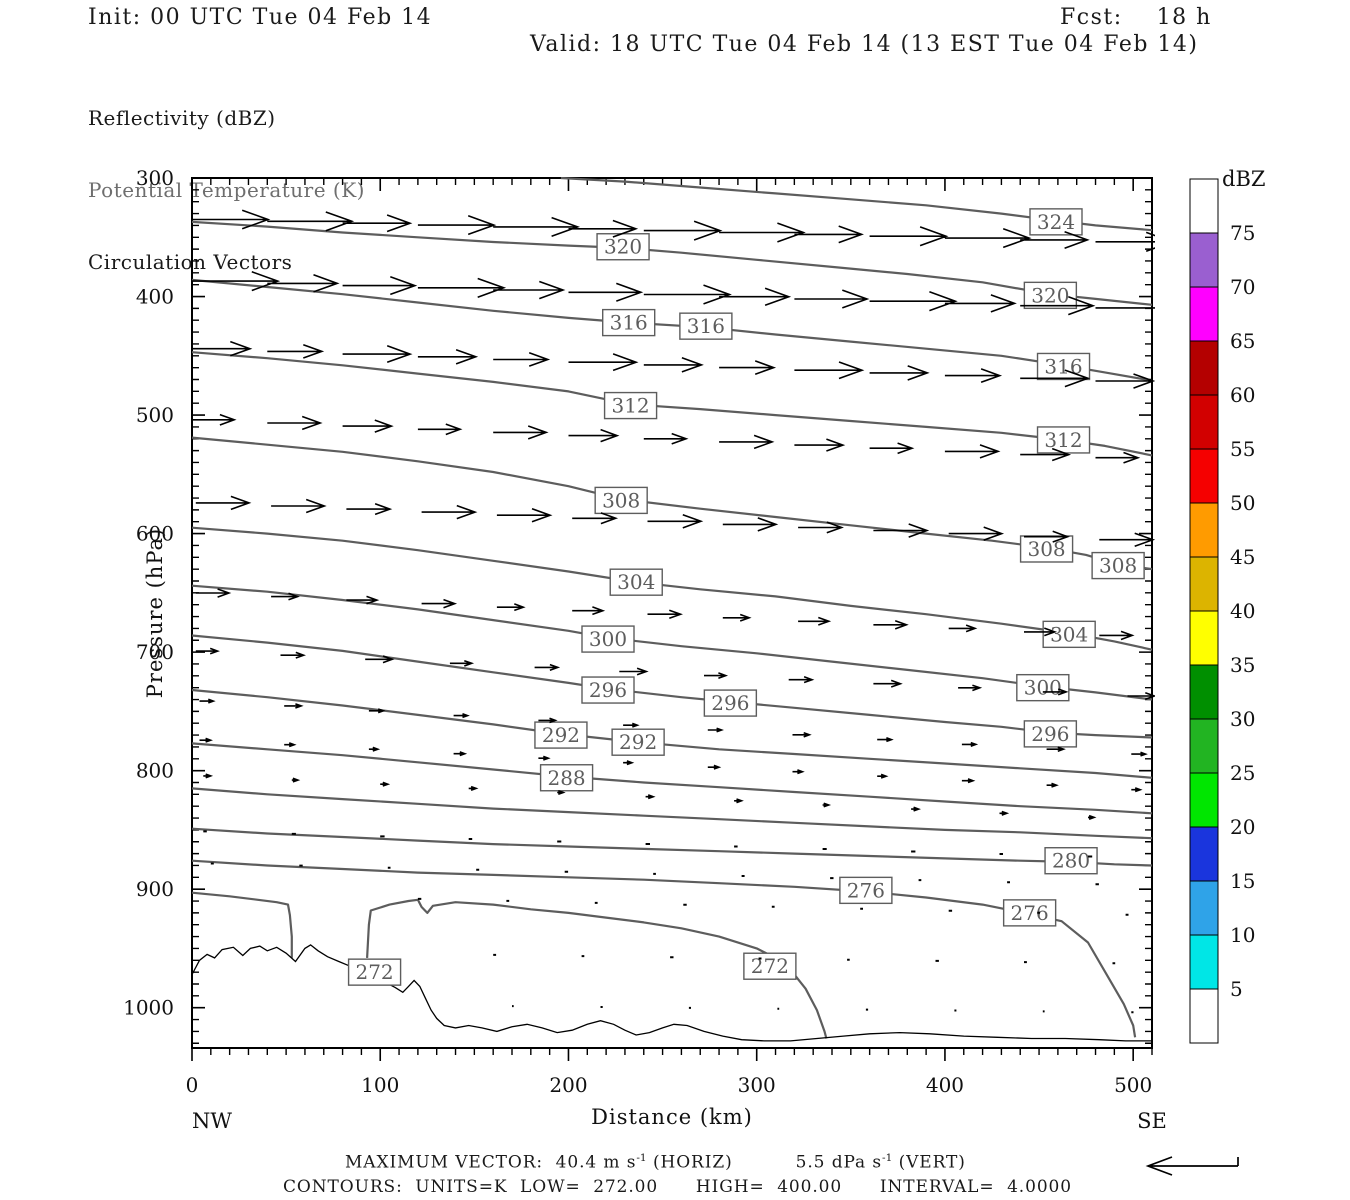 Image resolution: width=1350 pixels, height=1200 pixels. I want to click on field-reflectivity: Reflectivity (dBZ), so click(182, 118).